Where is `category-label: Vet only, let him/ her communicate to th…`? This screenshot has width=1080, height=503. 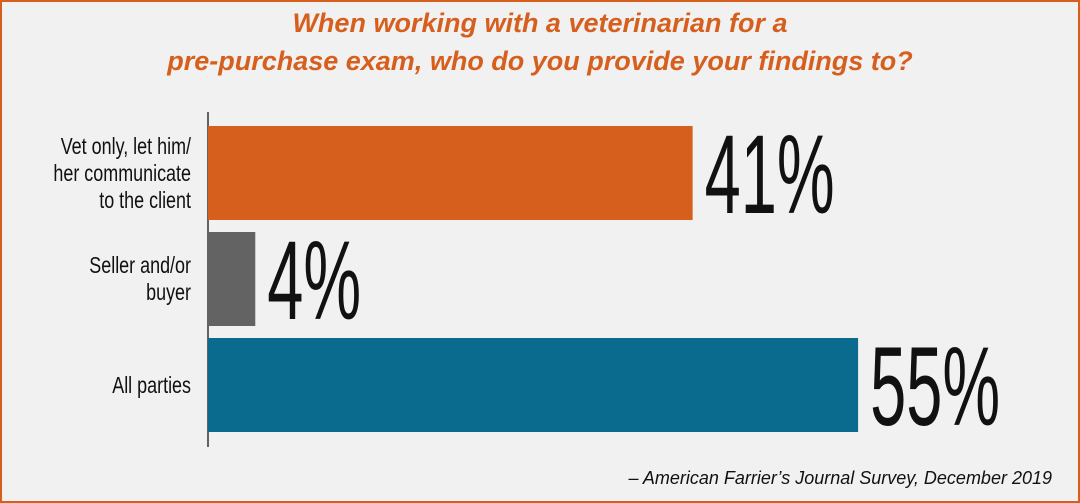
category-label: Vet only, let him/ her communicate to th… is located at coordinates (122, 172).